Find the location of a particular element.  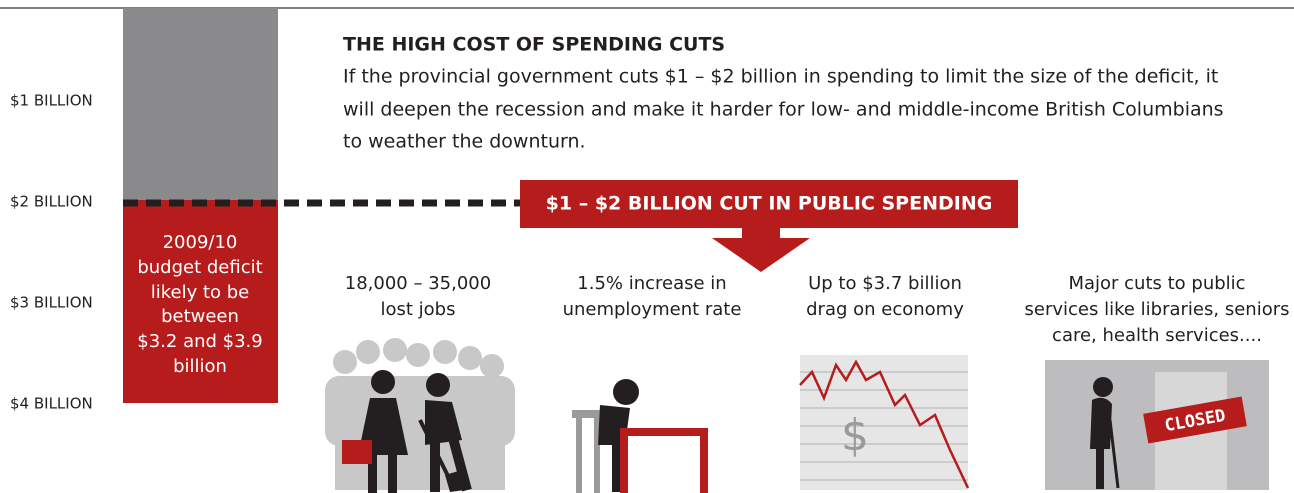

item-text: drag on economy is located at coordinates (885, 309).